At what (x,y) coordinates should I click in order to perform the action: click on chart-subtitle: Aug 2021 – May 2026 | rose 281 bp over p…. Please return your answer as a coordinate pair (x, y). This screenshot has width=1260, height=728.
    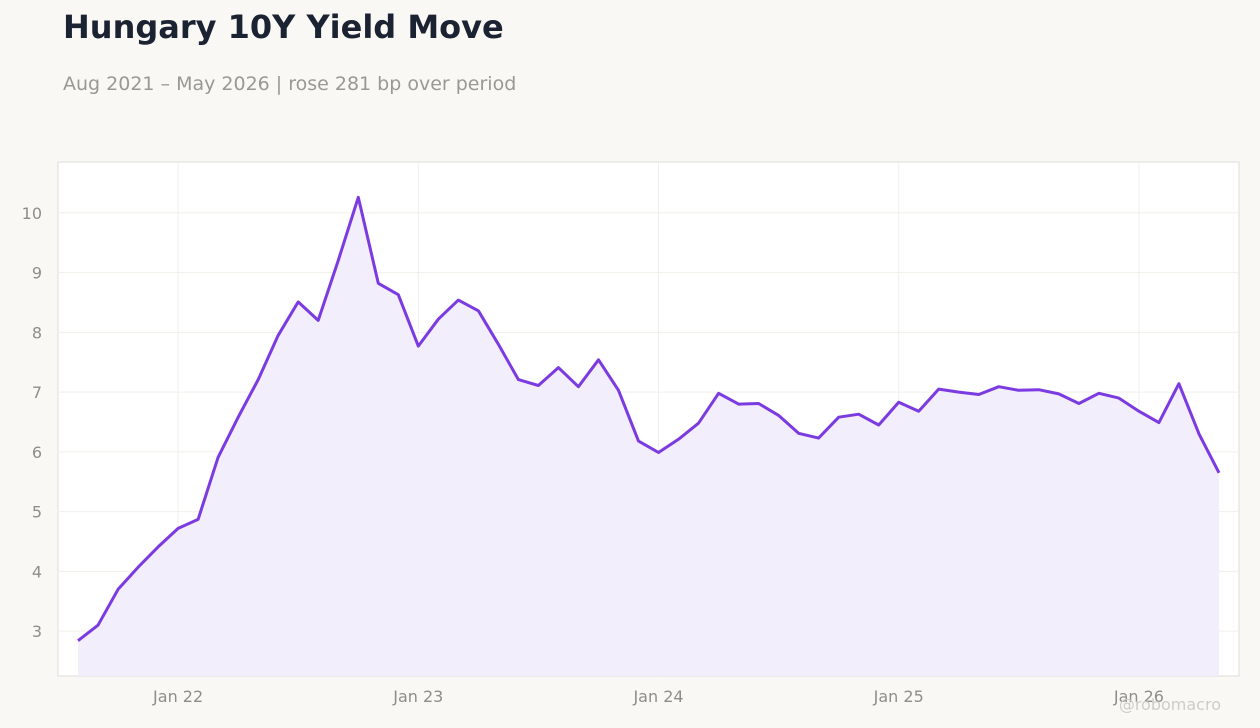
    Looking at the image, I should click on (290, 84).